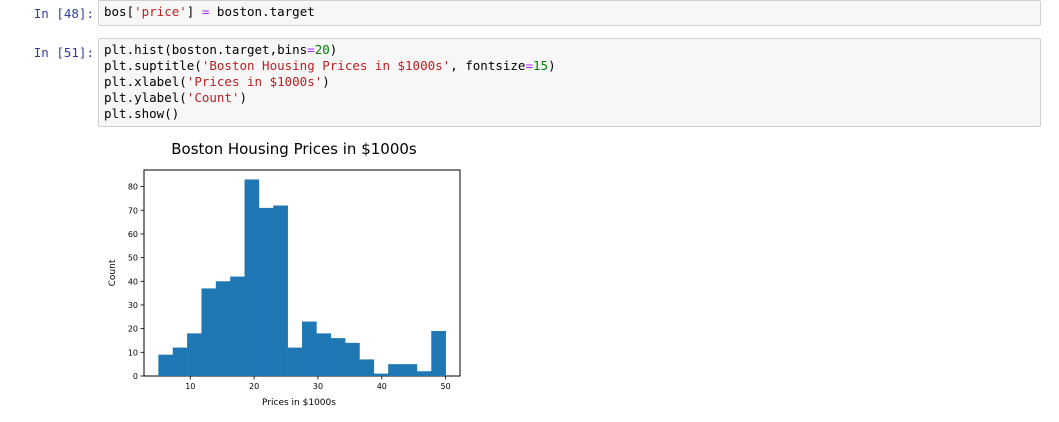 The image size is (1059, 422). Describe the element at coordinates (133, 329) in the screenshot. I see `y-tick-label: 20` at that location.